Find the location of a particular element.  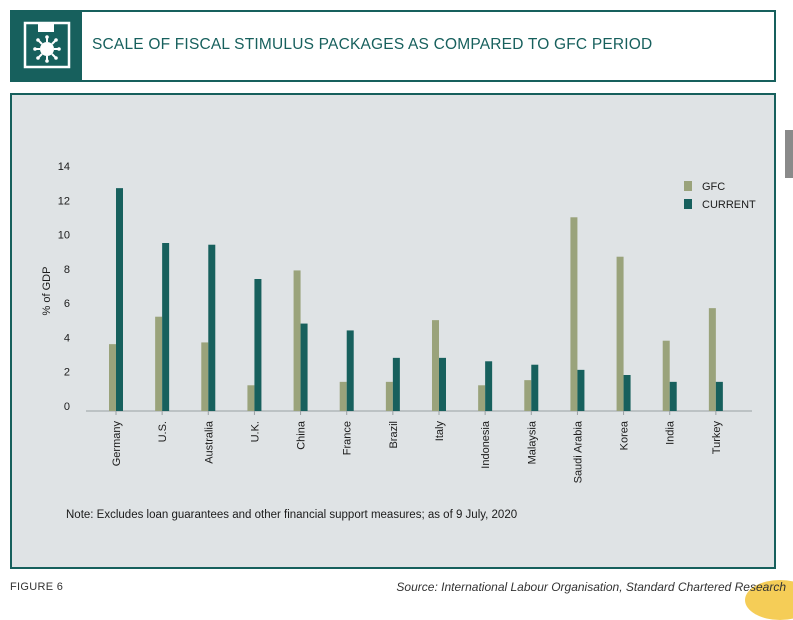

bar-current-india is located at coordinates (673, 396).